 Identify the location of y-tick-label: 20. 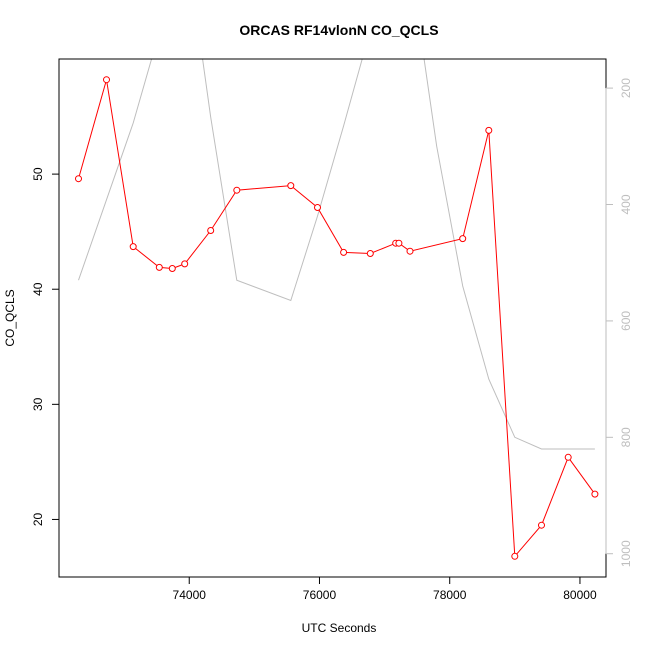
(38, 519).